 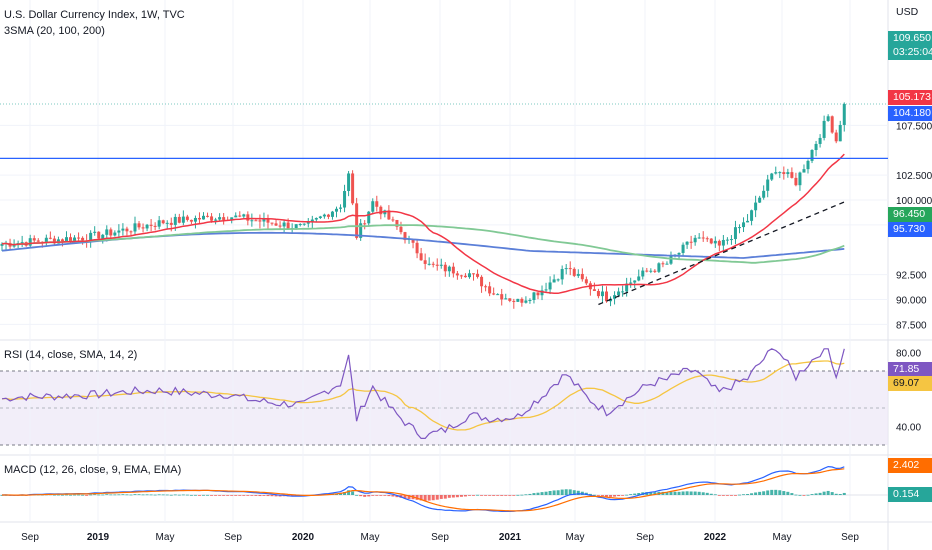 I want to click on indicator-label-rsi: RSI (14, close, SMA, 14, 2), so click(x=71, y=355).